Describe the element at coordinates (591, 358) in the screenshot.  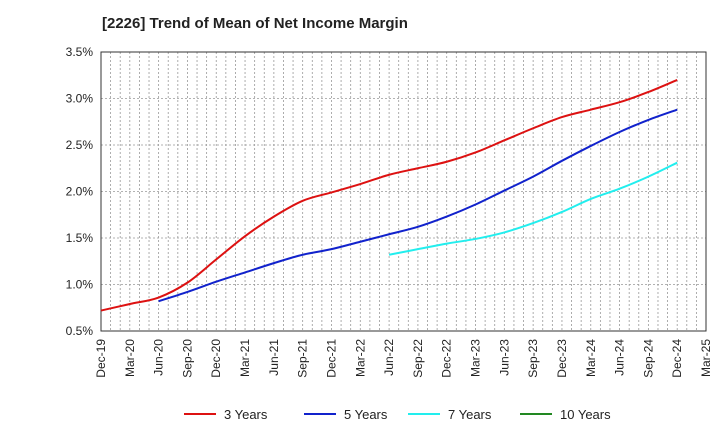
I see `x-tick-label: Mar-24` at that location.